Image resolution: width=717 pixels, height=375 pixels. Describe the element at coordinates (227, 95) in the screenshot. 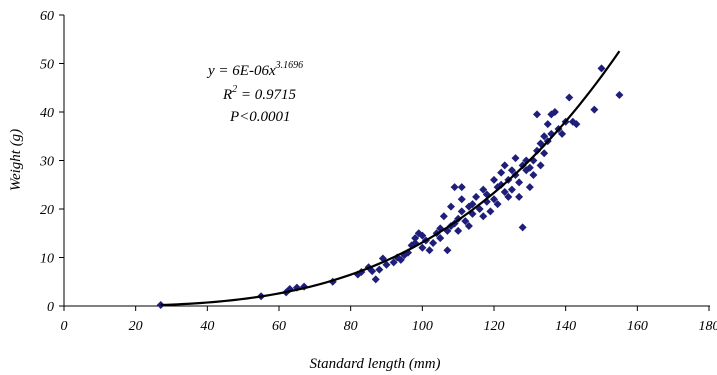

I see `r-squared-base: R` at that location.